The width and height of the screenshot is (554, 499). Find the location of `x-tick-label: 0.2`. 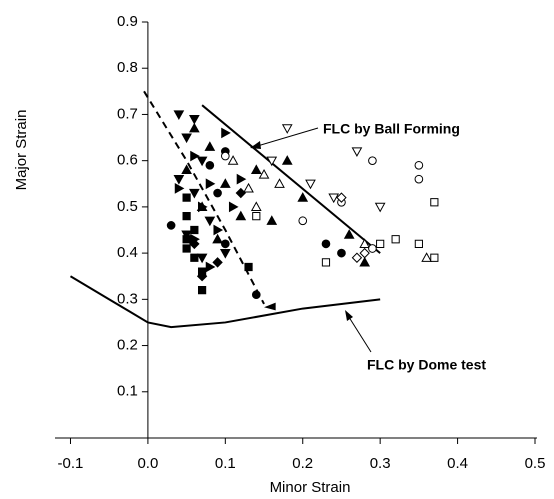

x-tick-label: 0.2 is located at coordinates (302, 463).